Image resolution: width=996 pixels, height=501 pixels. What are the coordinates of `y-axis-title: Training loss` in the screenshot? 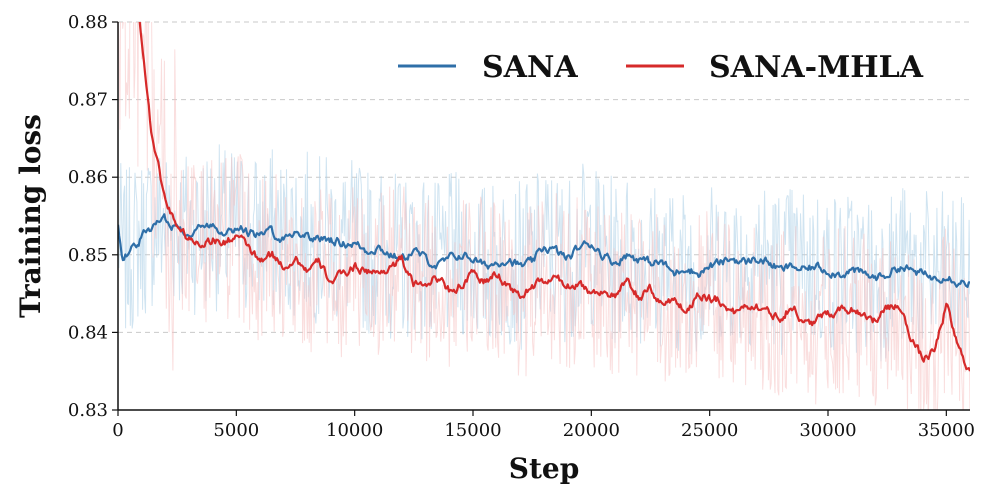 It's located at (30, 216).